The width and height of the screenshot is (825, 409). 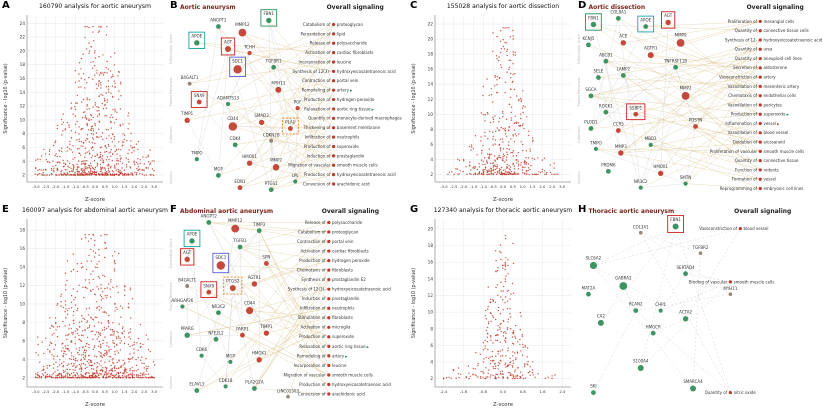 I want to click on pathway-label-right: rodents, so click(x=770, y=169).